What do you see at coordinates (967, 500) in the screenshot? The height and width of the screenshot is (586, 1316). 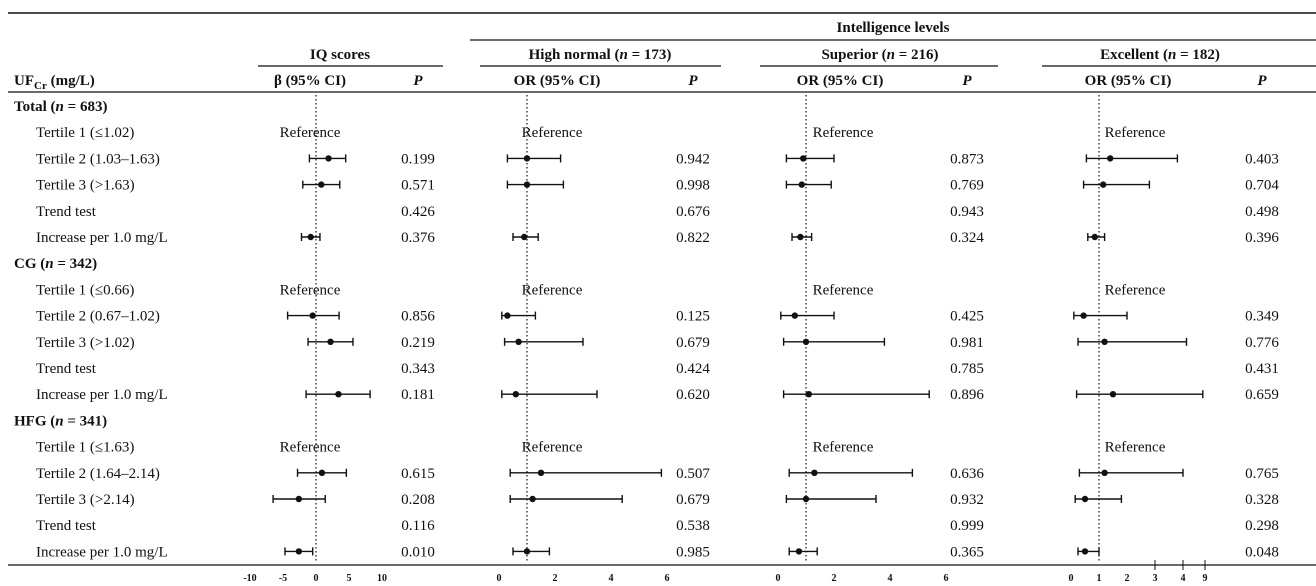 I see `p-value: 0.932` at bounding box center [967, 500].